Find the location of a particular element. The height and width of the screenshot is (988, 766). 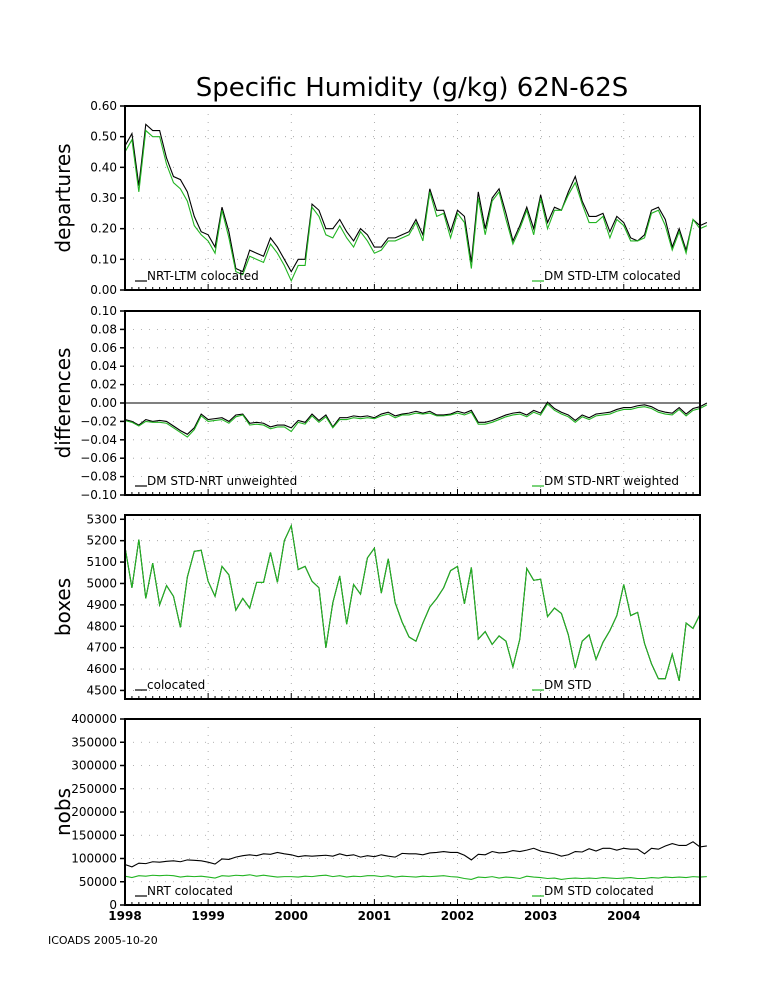

y-tick-label: 0.20 is located at coordinates (103, 229).